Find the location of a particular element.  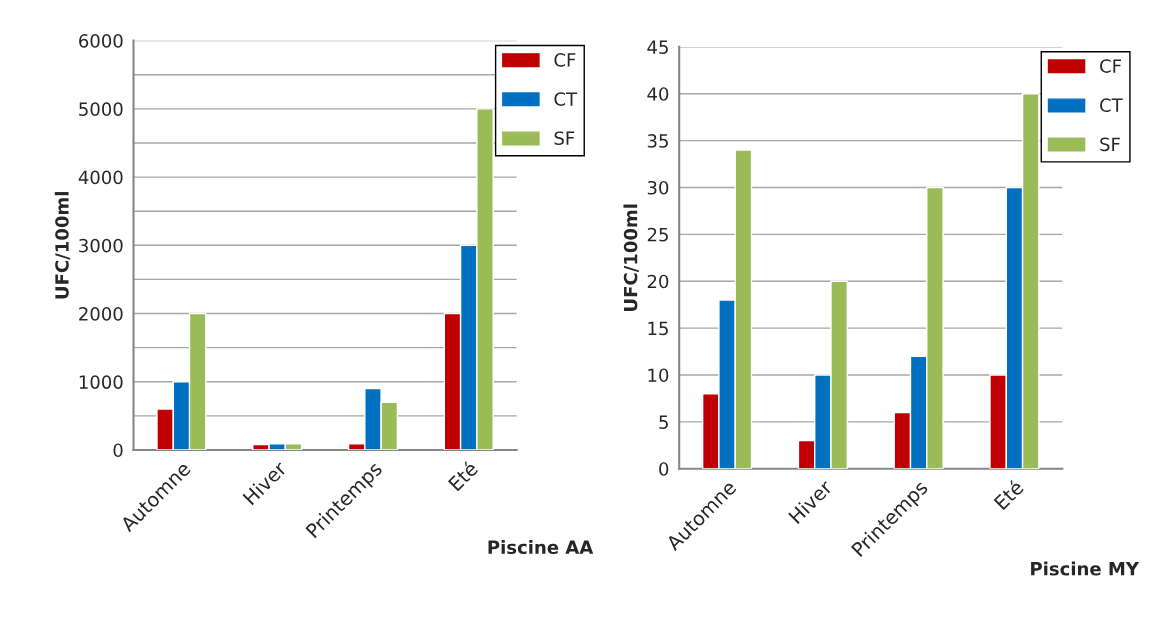

y-tick-label: 25 is located at coordinates (657, 234).